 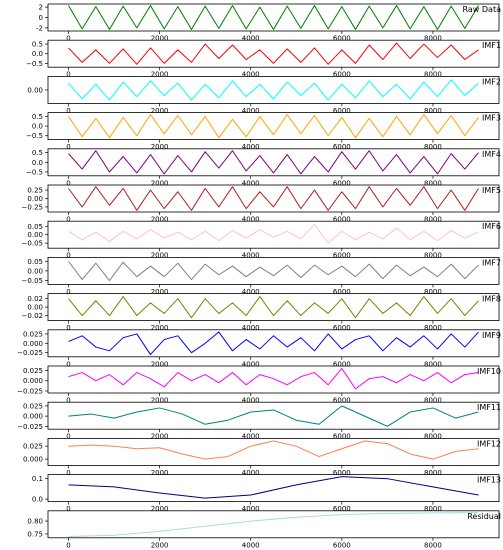 What do you see at coordinates (34, 136) in the screenshot?
I see `y-tick-label: −0.5` at bounding box center [34, 136].